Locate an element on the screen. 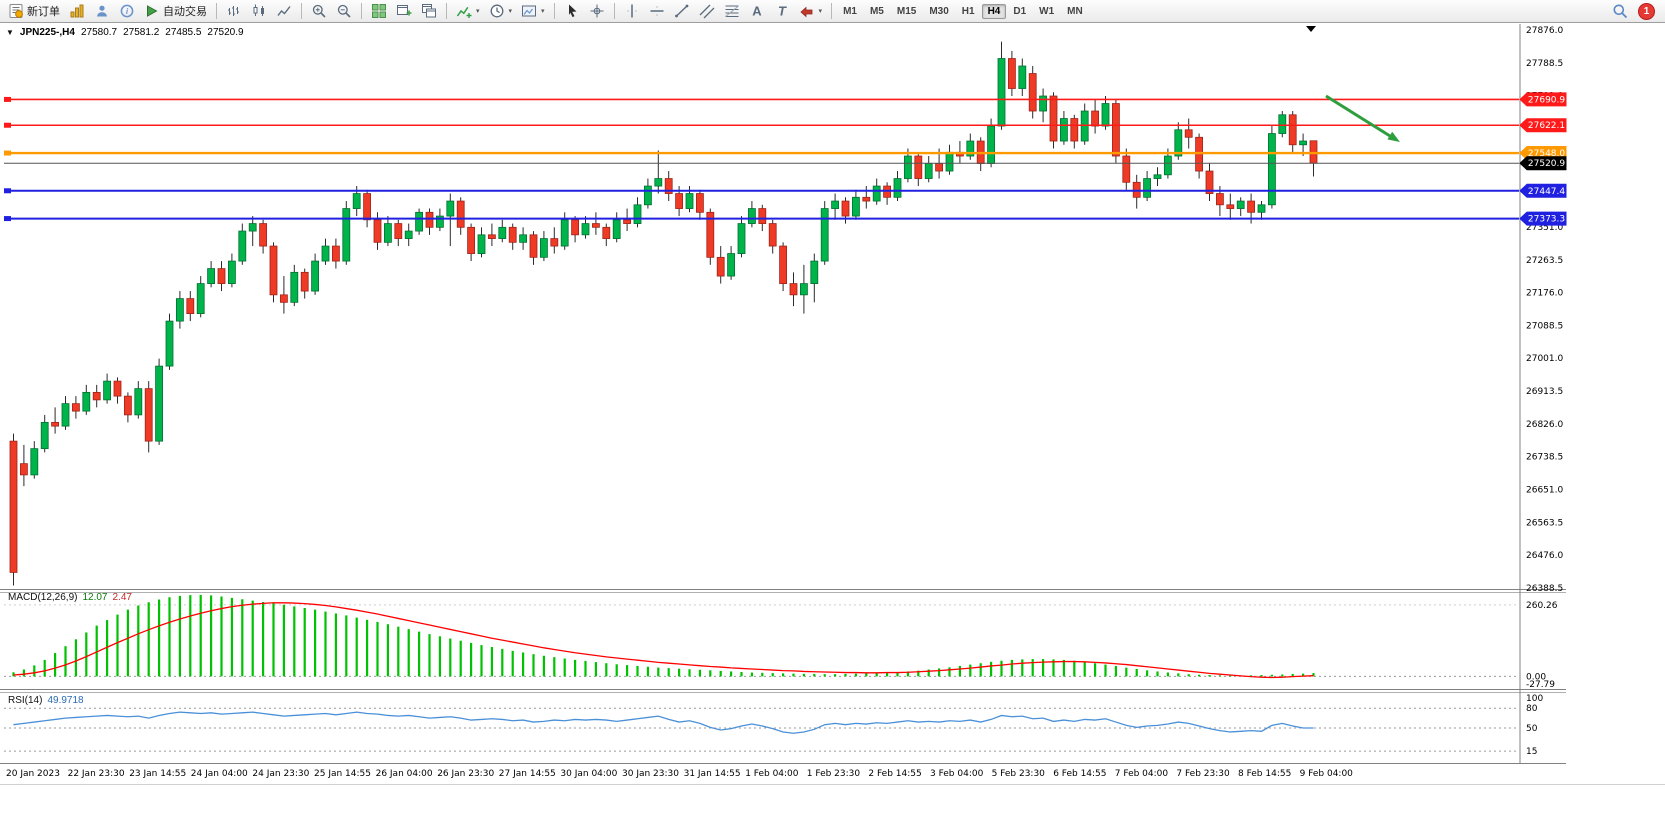  timeframe-m5-button: M5 is located at coordinates (877, 11).